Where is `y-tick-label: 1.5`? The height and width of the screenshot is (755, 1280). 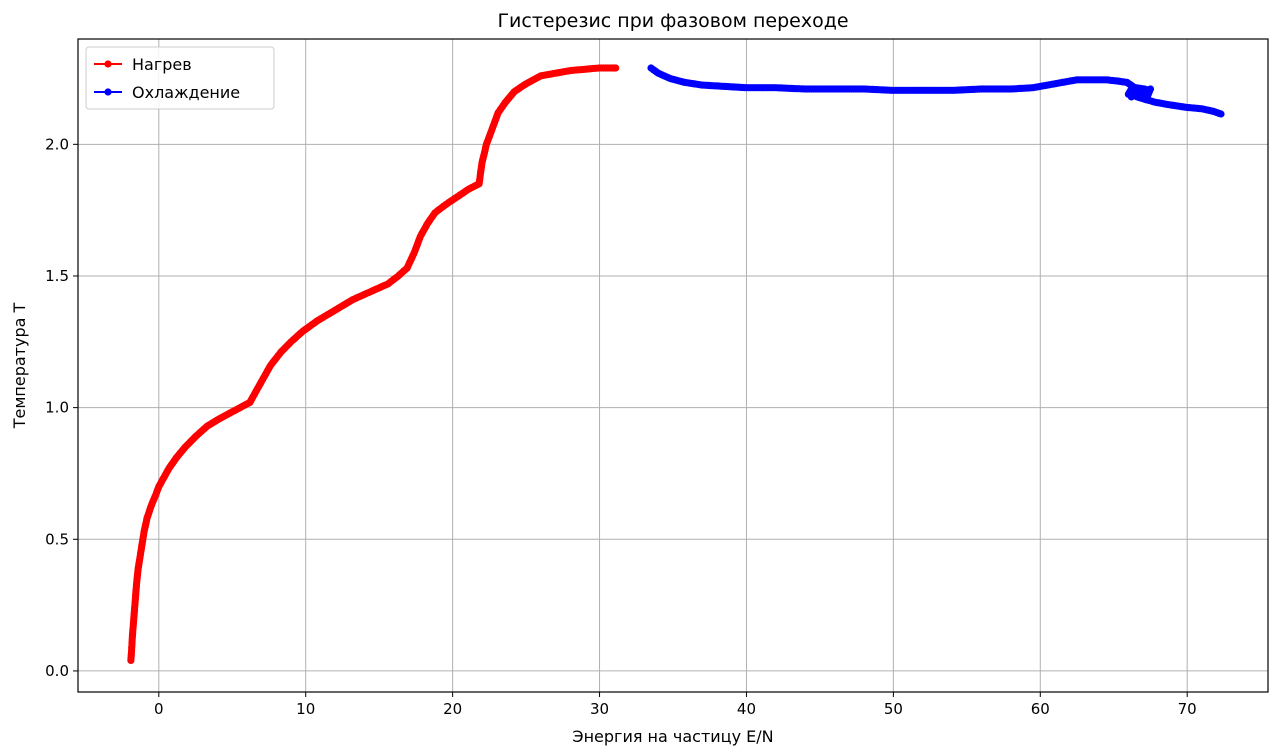 y-tick-label: 1.5 is located at coordinates (57, 276).